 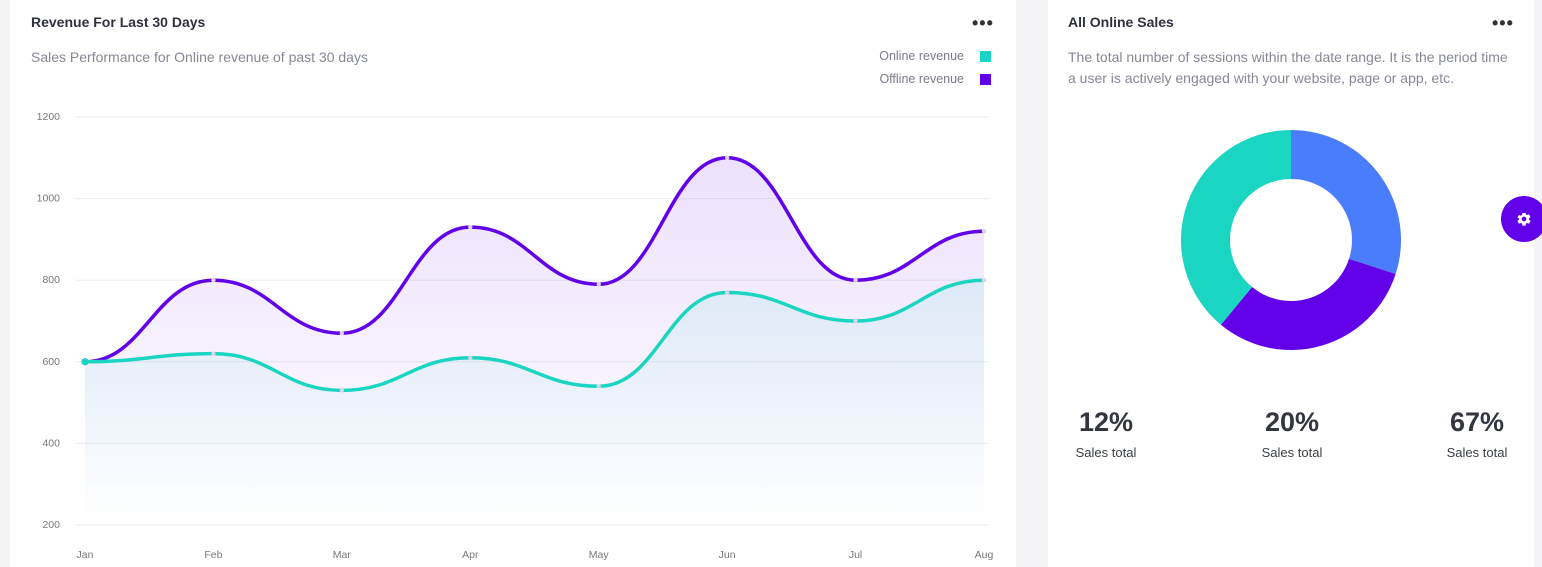 I want to click on y-tick-label: 400, so click(x=51, y=443).